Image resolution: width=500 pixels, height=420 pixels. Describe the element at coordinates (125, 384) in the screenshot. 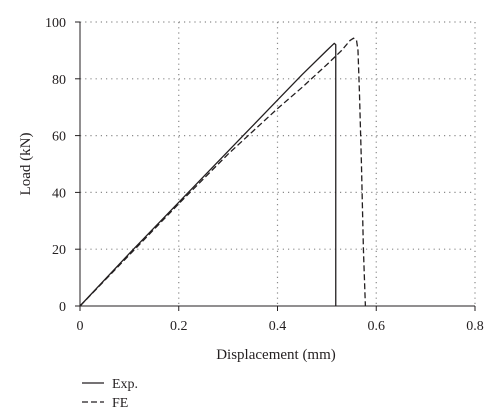

I see `legend-label: Exp.` at that location.